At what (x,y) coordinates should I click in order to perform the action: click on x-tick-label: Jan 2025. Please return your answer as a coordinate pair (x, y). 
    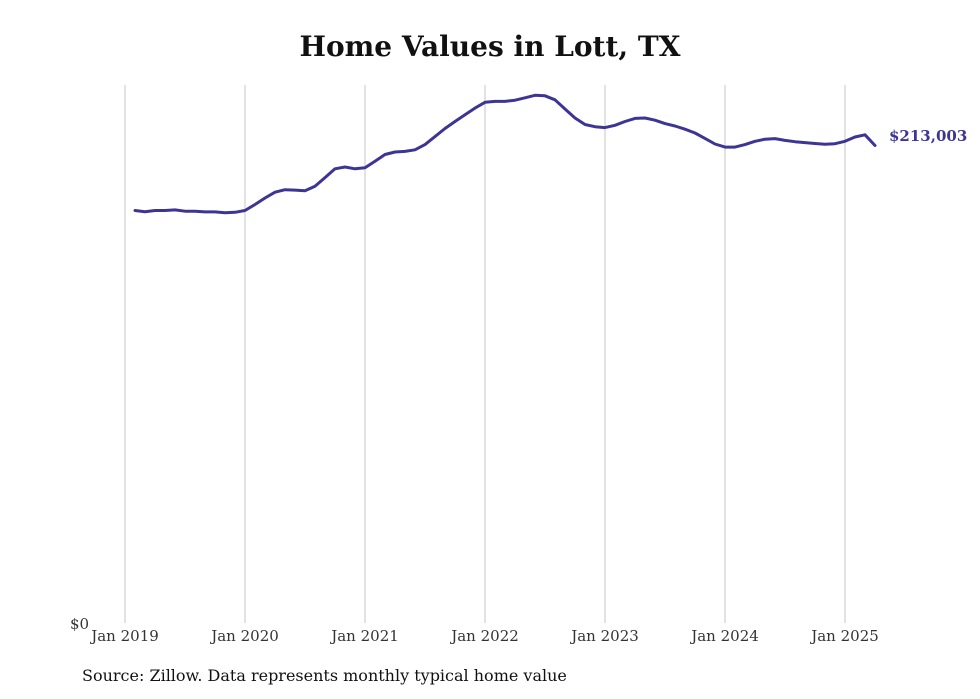
    Looking at the image, I should click on (844, 636).